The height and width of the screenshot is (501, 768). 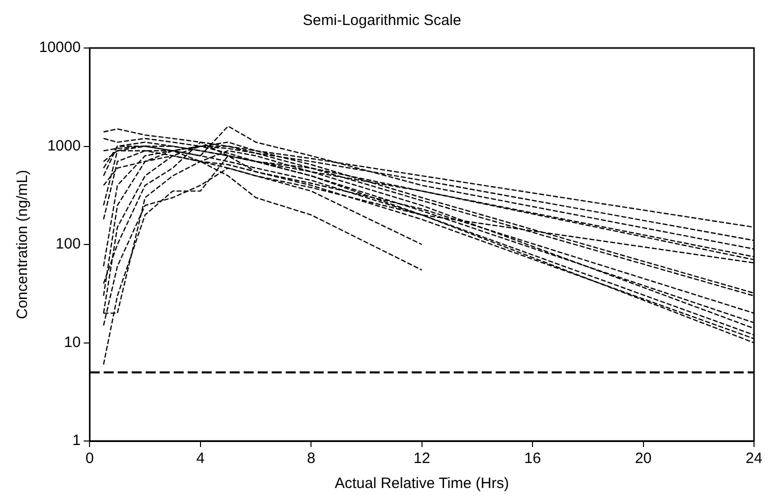 I want to click on chart-title: Semi-Logarithmic Scale, so click(x=382, y=21).